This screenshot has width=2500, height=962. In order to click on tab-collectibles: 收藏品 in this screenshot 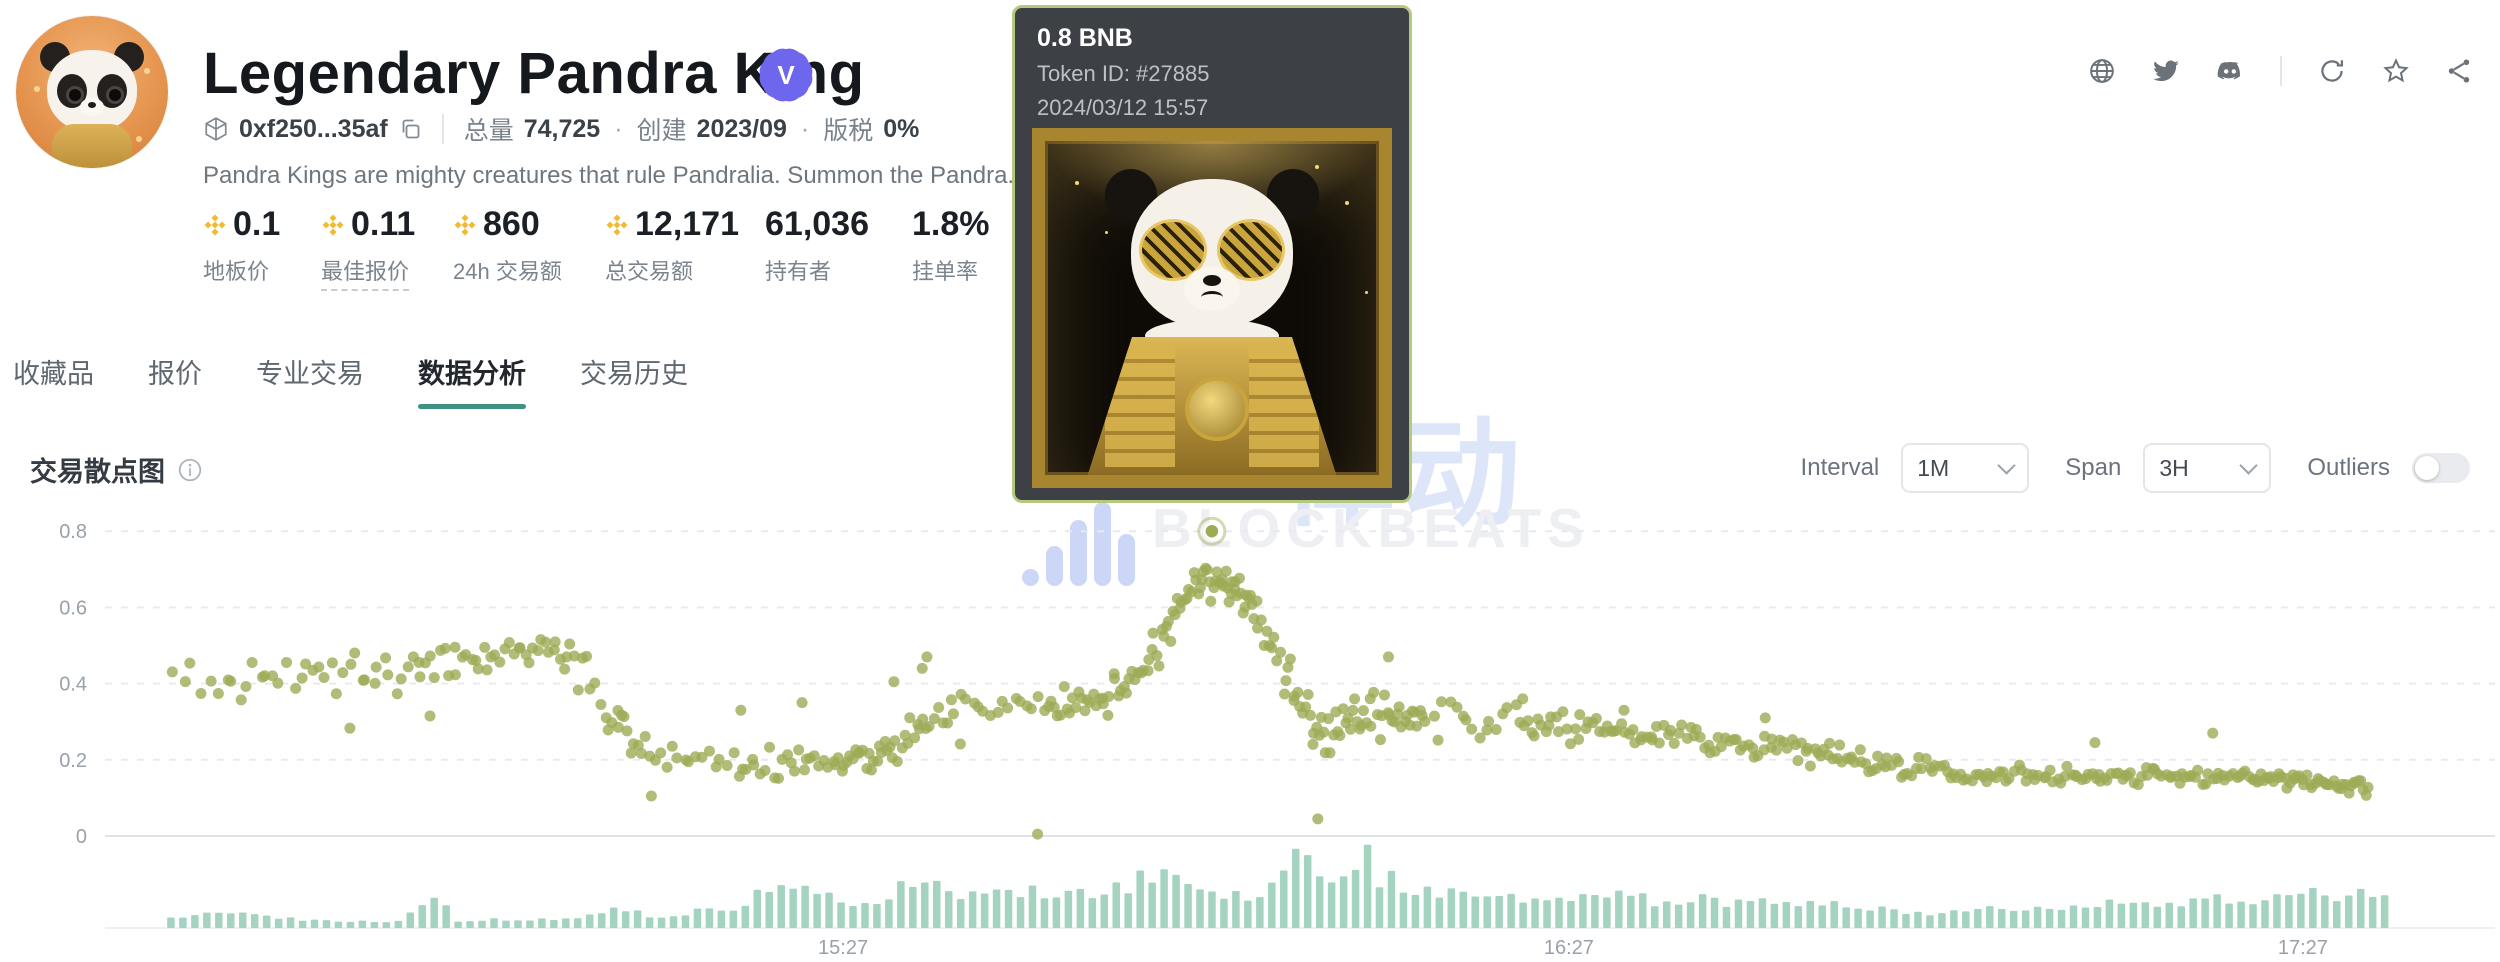, I will do `click(53, 374)`.